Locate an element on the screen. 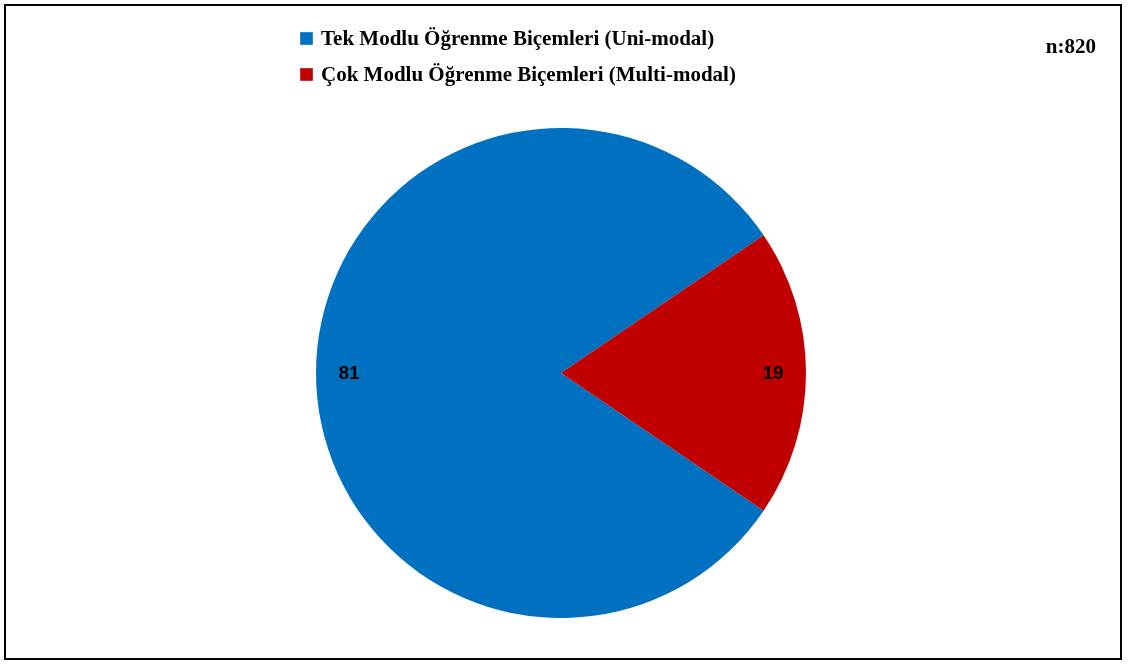 The image size is (1128, 669). data-label: 19 is located at coordinates (773, 372).